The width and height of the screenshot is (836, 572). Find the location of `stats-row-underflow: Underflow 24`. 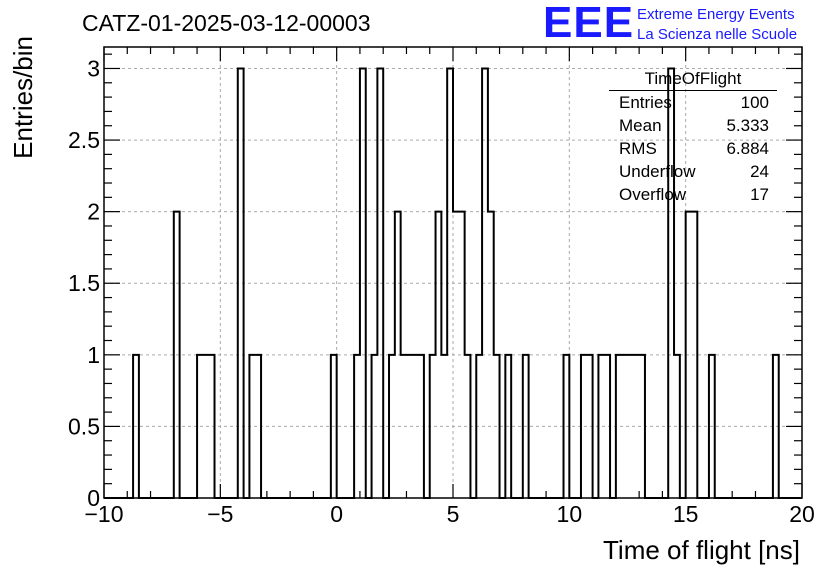

stats-row-underflow: Underflow 24 is located at coordinates (693, 171).